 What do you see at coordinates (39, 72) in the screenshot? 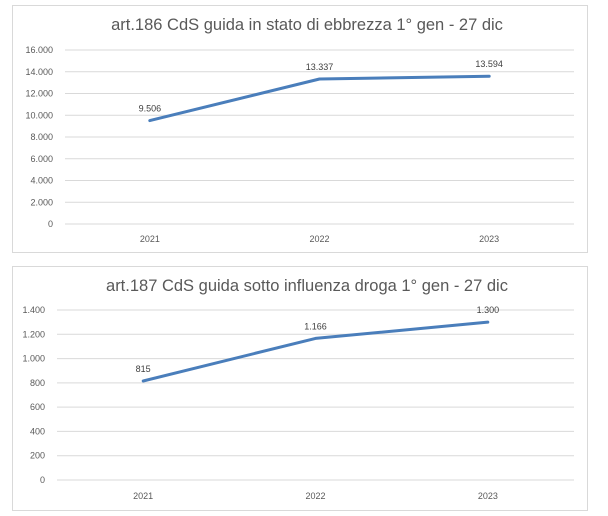
I see `y-tick-label: 14.000` at bounding box center [39, 72].